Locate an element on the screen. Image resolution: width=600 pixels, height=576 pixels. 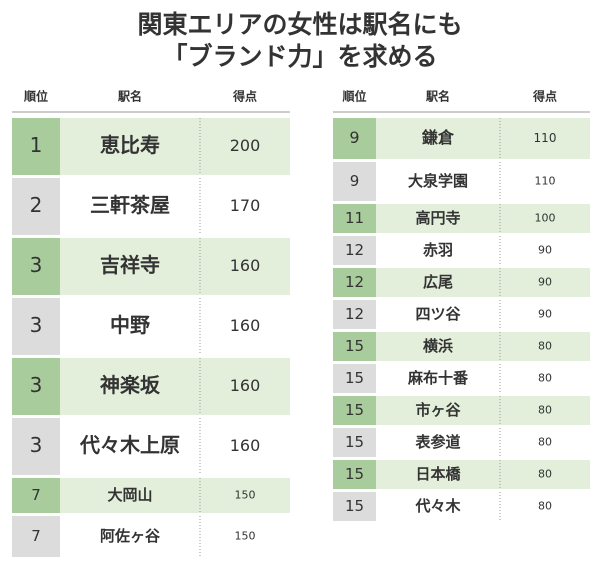
station: 阿佐ヶ谷 is located at coordinates (130, 536).